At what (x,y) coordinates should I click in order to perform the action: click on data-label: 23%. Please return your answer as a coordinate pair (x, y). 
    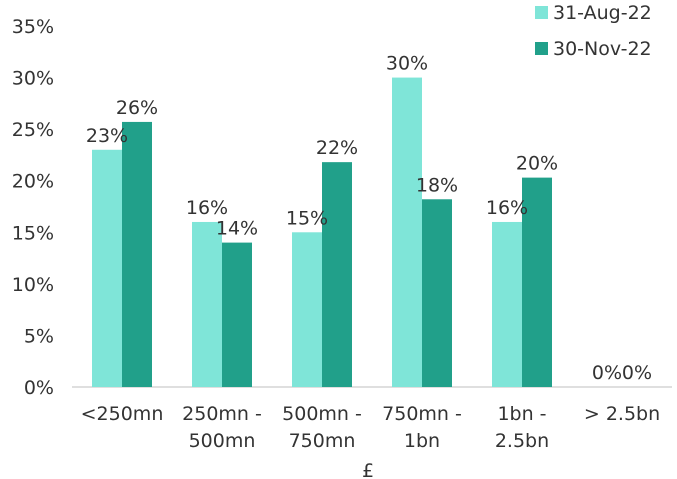
    Looking at the image, I should click on (107, 136).